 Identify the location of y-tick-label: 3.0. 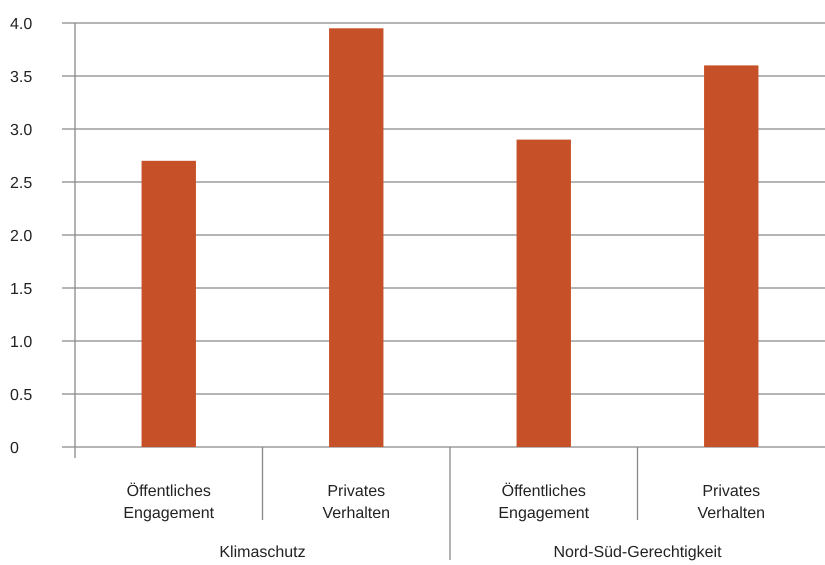
(21, 130).